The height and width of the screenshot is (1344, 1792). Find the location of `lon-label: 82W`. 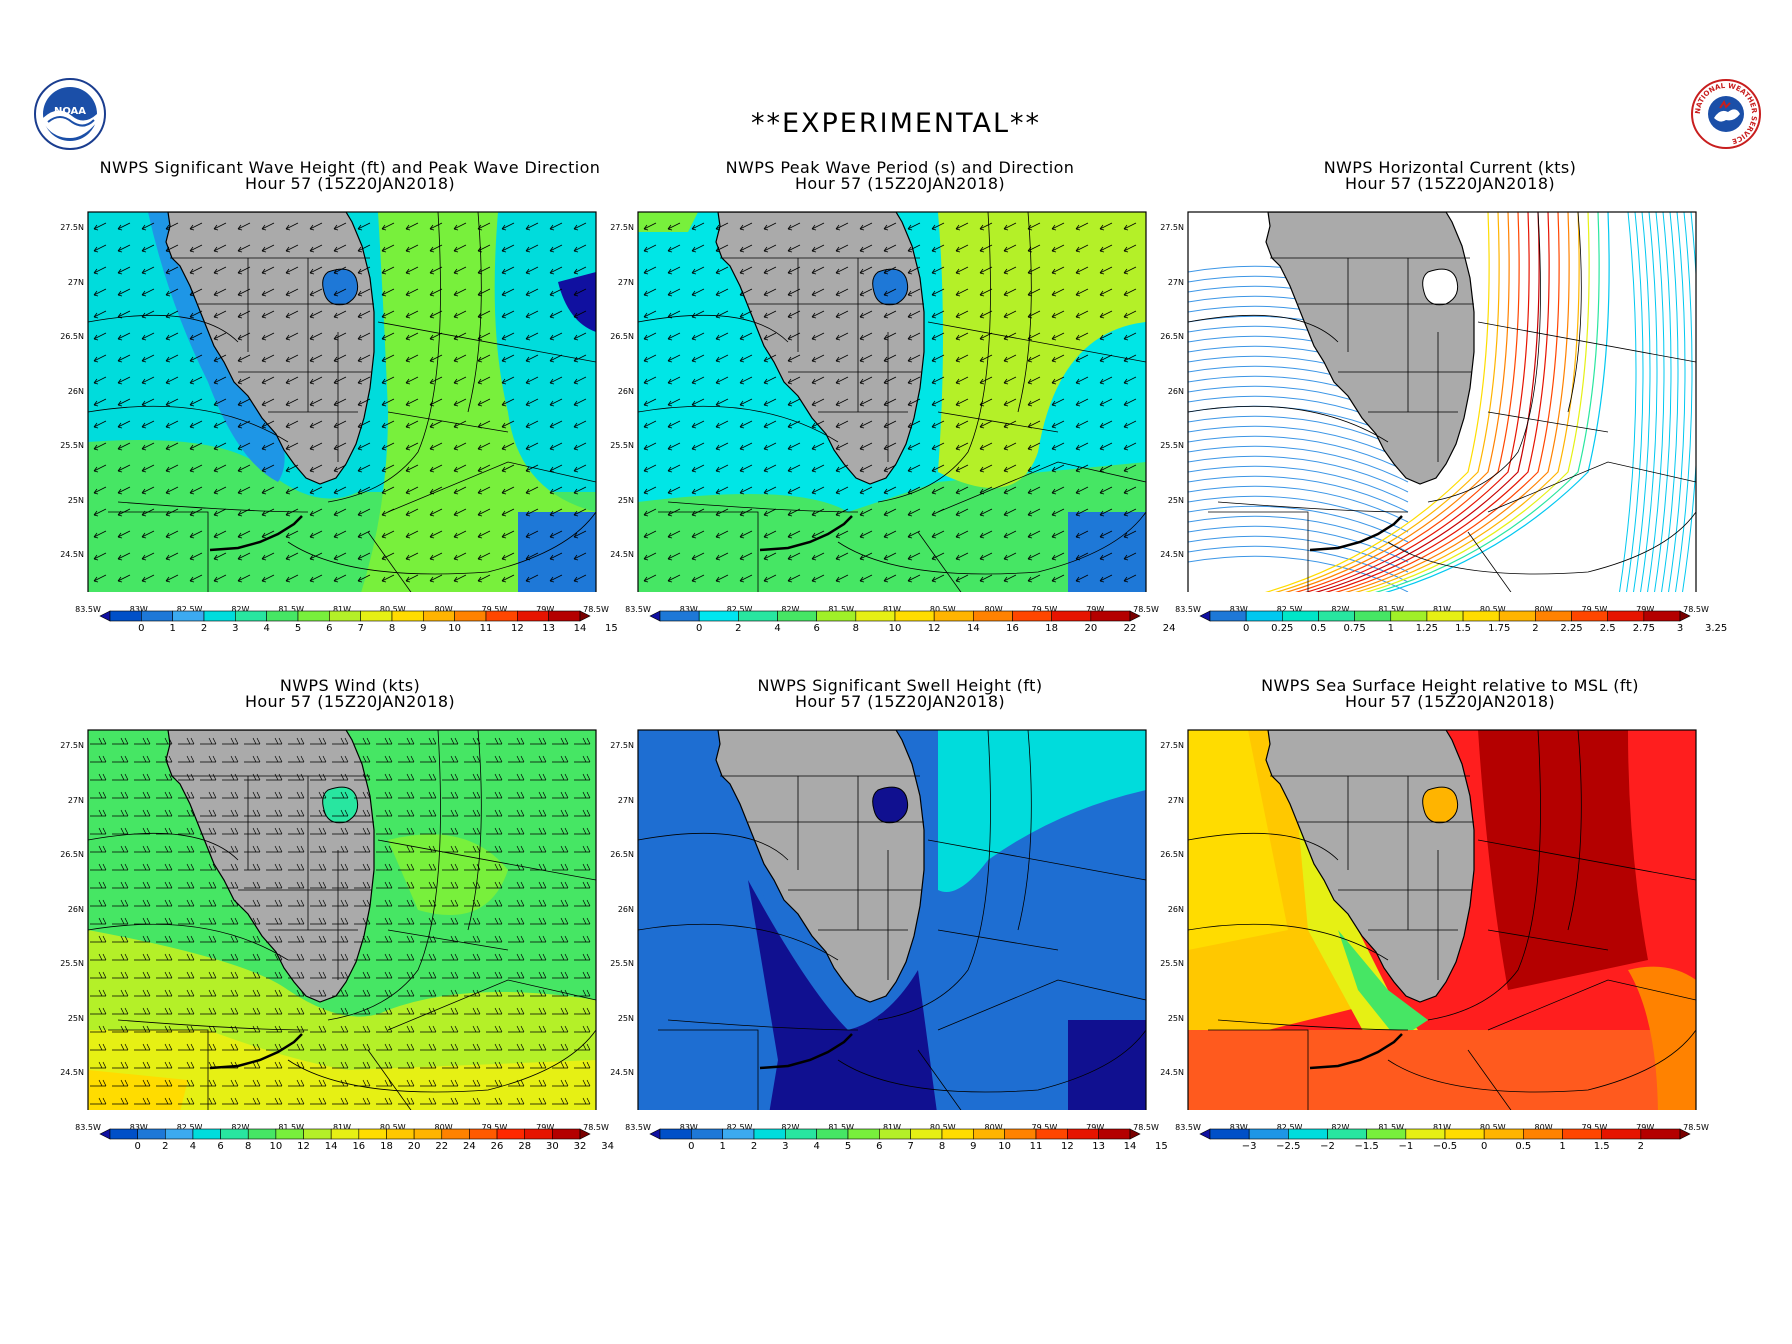

lon-label: 82W is located at coordinates (790, 609).